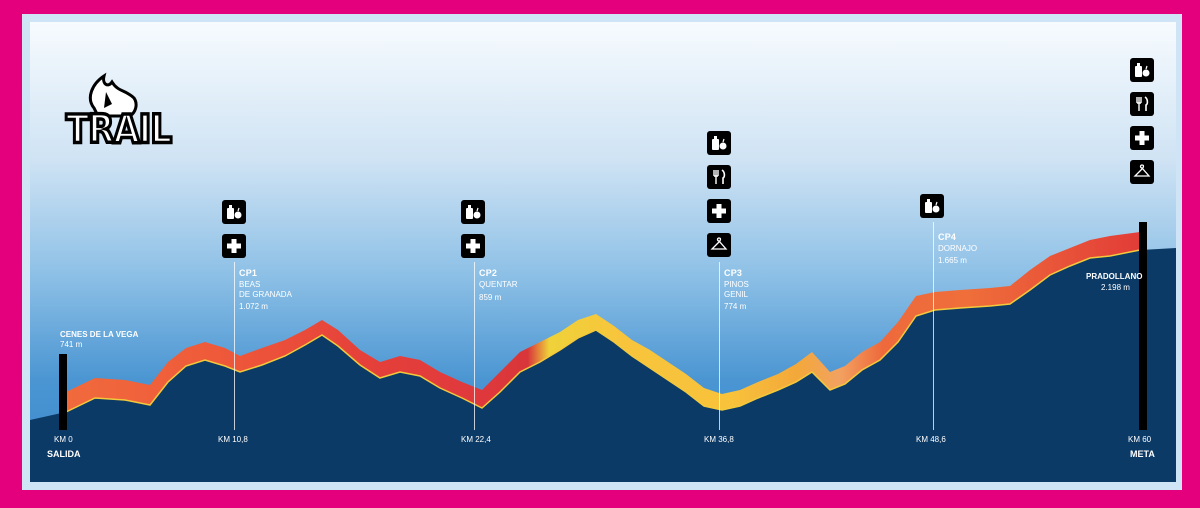 This screenshot has width=1200, height=508. I want to click on cp4-guide, so click(933, 326).